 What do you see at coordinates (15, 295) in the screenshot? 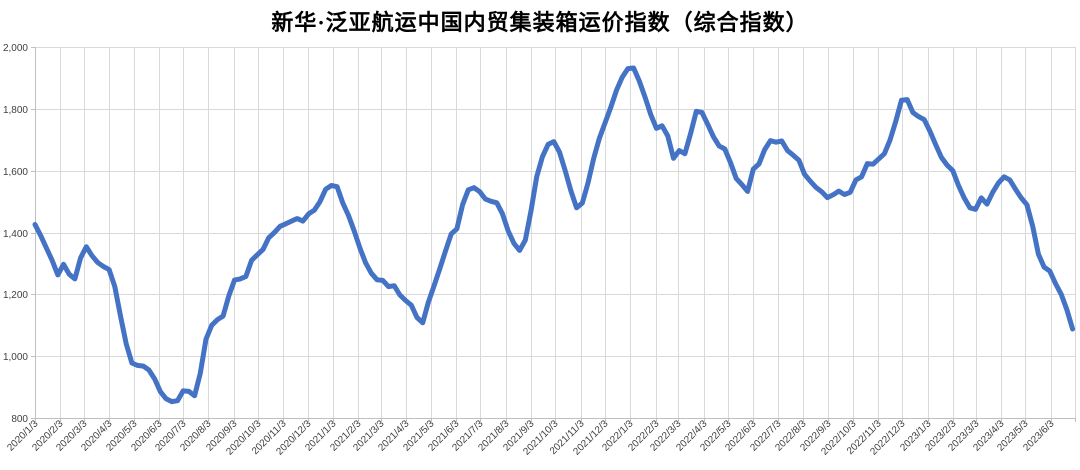
I see `y-axis-label: 1,200` at bounding box center [15, 295].